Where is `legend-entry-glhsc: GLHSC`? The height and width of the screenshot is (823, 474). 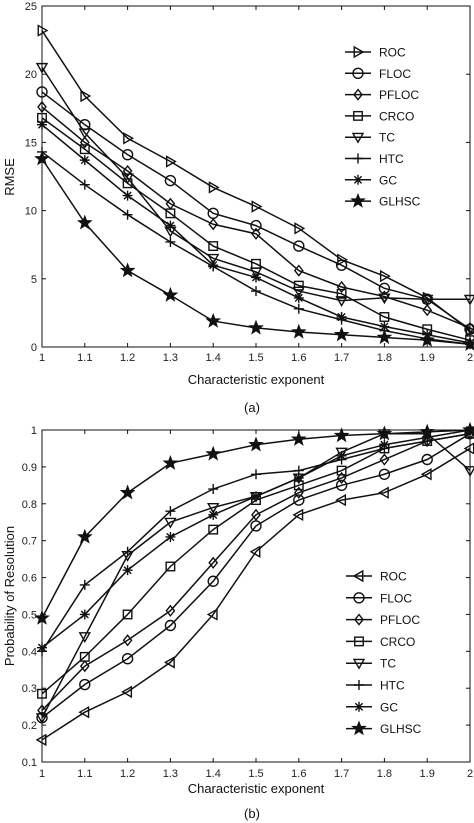
legend-entry-glhsc: GLHSC is located at coordinates (384, 728).